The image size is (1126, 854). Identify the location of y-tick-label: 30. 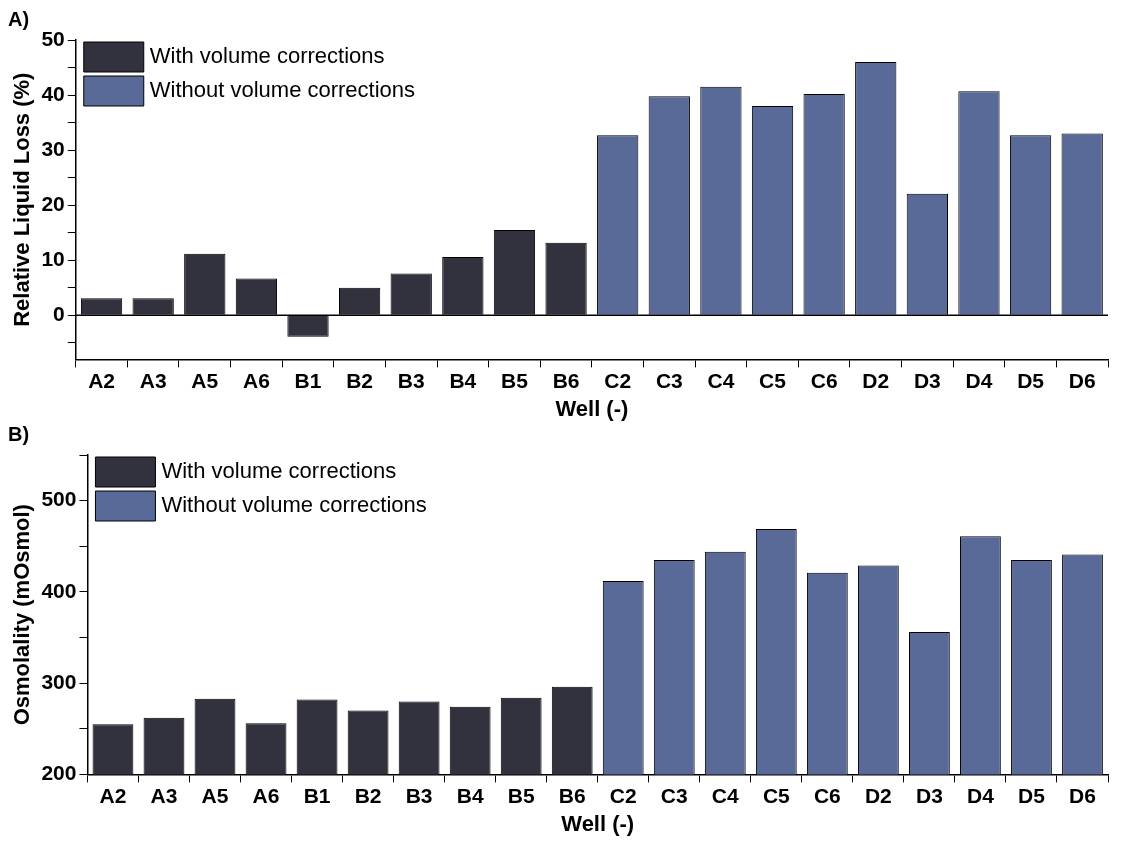
(53, 148).